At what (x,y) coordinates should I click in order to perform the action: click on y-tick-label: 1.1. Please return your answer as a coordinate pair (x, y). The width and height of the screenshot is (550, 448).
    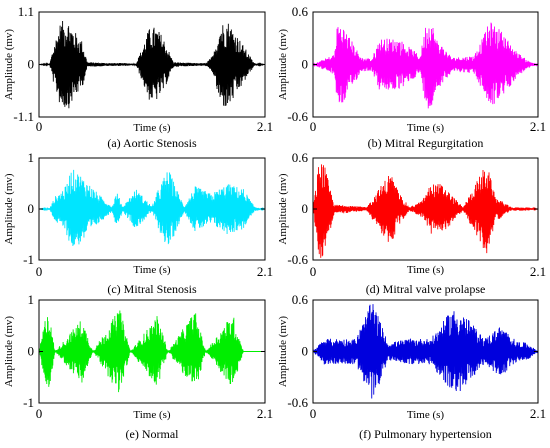
    Looking at the image, I should click on (26, 11).